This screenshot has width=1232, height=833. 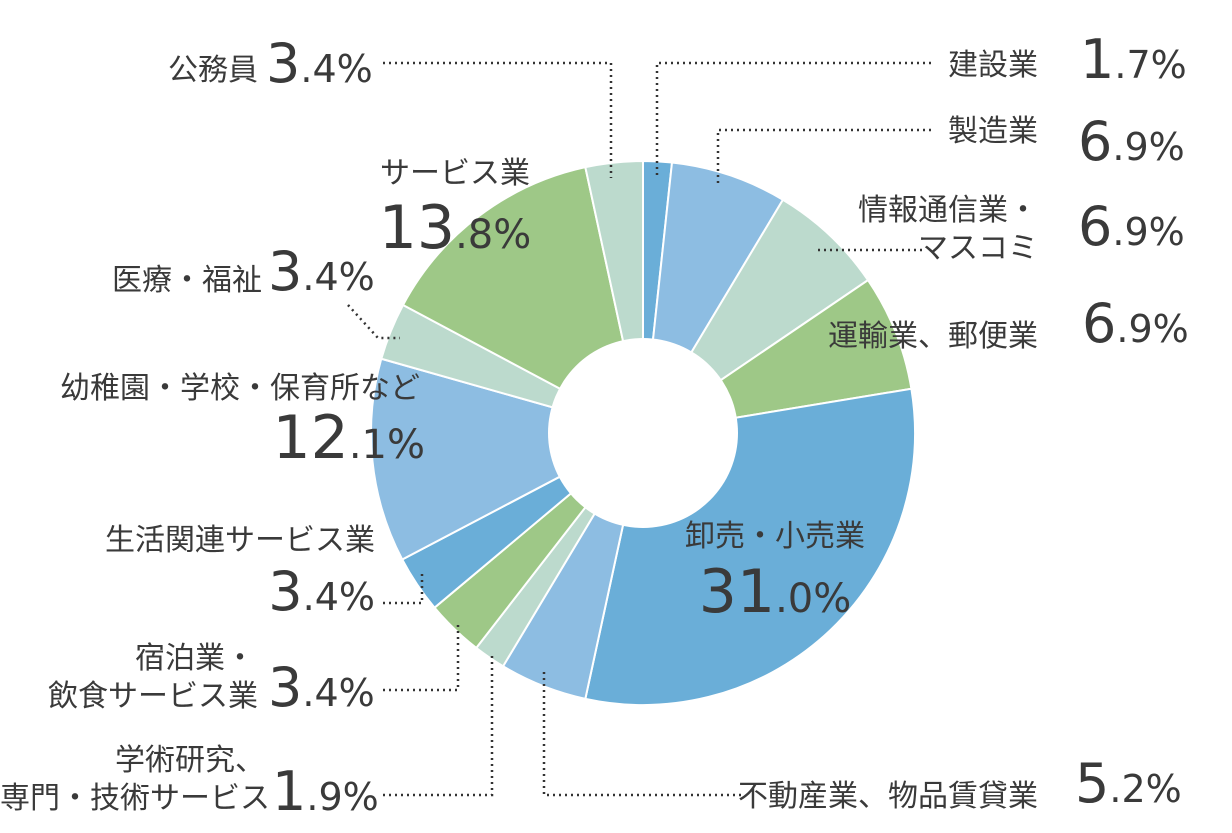 What do you see at coordinates (342, 797) in the screenshot?
I see `gakujutsu-dec: .9%` at bounding box center [342, 797].